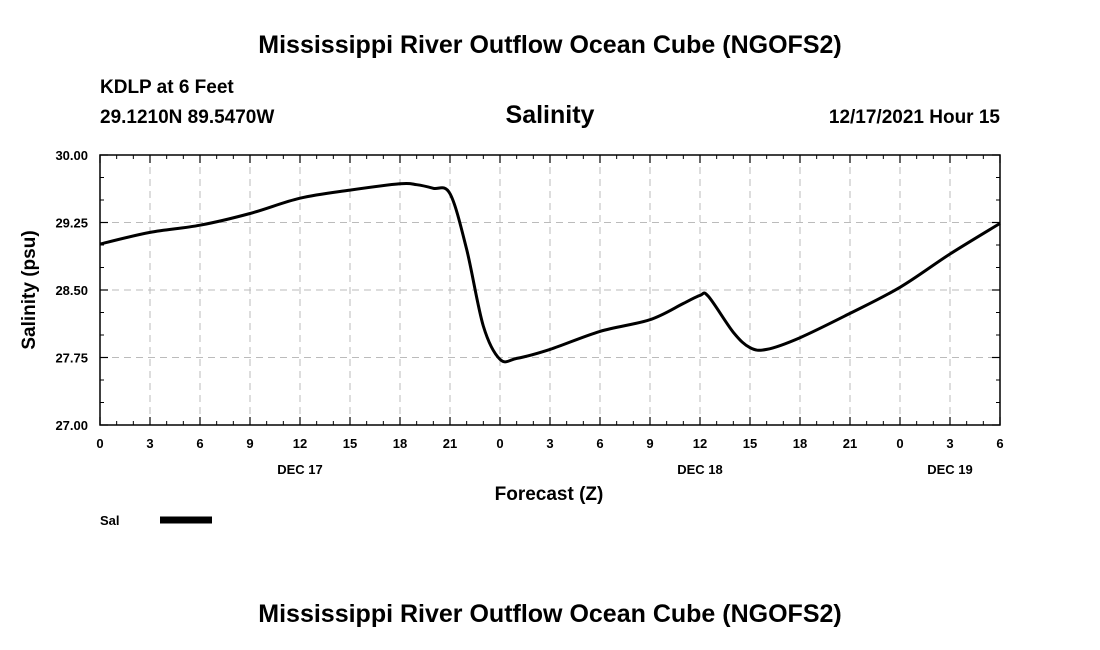 The width and height of the screenshot is (1100, 650). Describe the element at coordinates (187, 117) in the screenshot. I see `station-coordinates: 29.1210N 89.5470W` at that location.